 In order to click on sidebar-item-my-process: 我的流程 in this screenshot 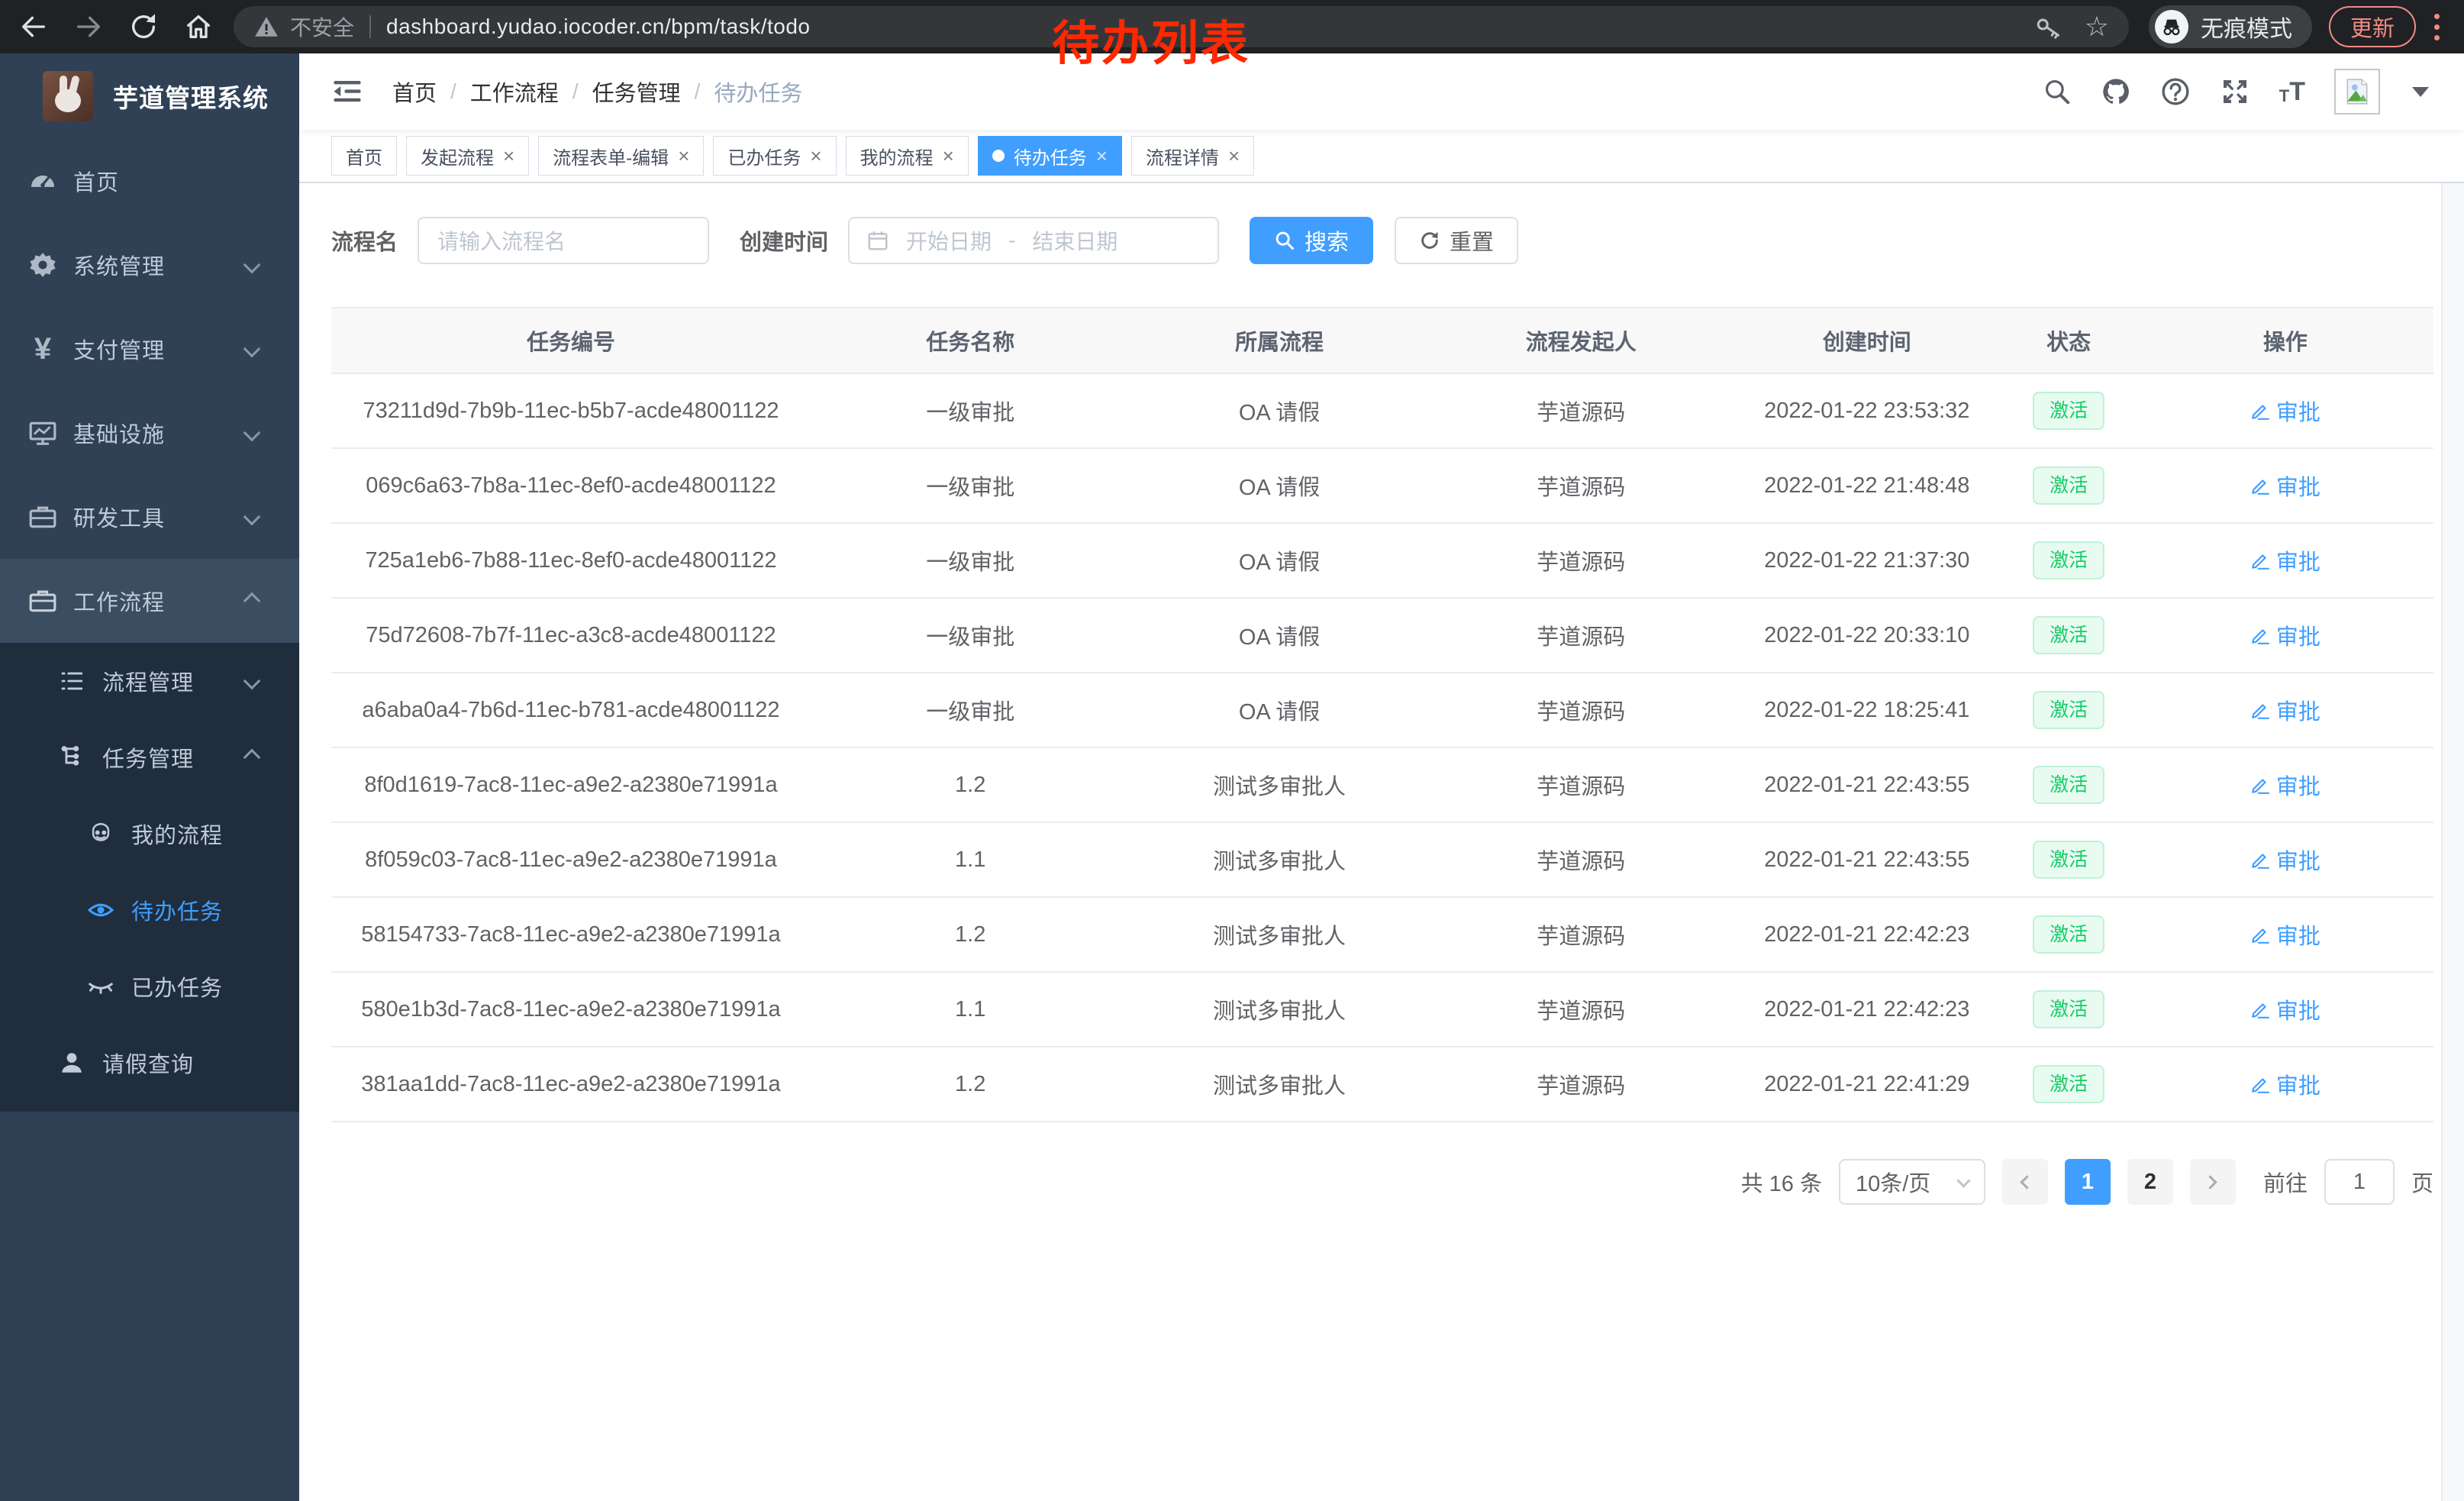, I will do `click(150, 834)`.